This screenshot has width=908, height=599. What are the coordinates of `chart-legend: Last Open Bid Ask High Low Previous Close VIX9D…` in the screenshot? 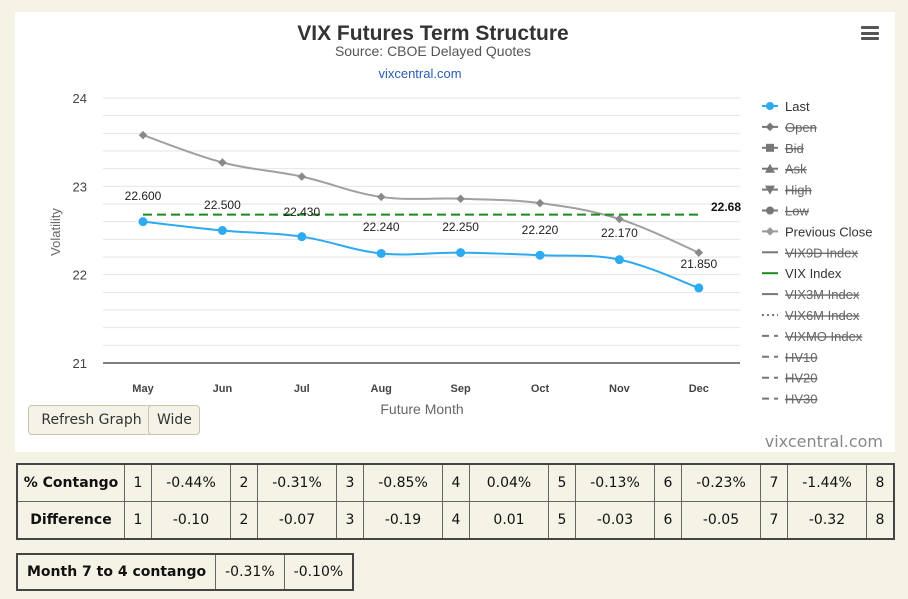 It's located at (817, 253).